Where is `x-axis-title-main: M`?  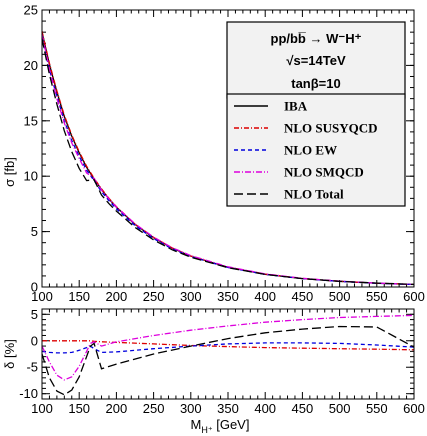
x-axis-title-main: M is located at coordinates (196, 424).